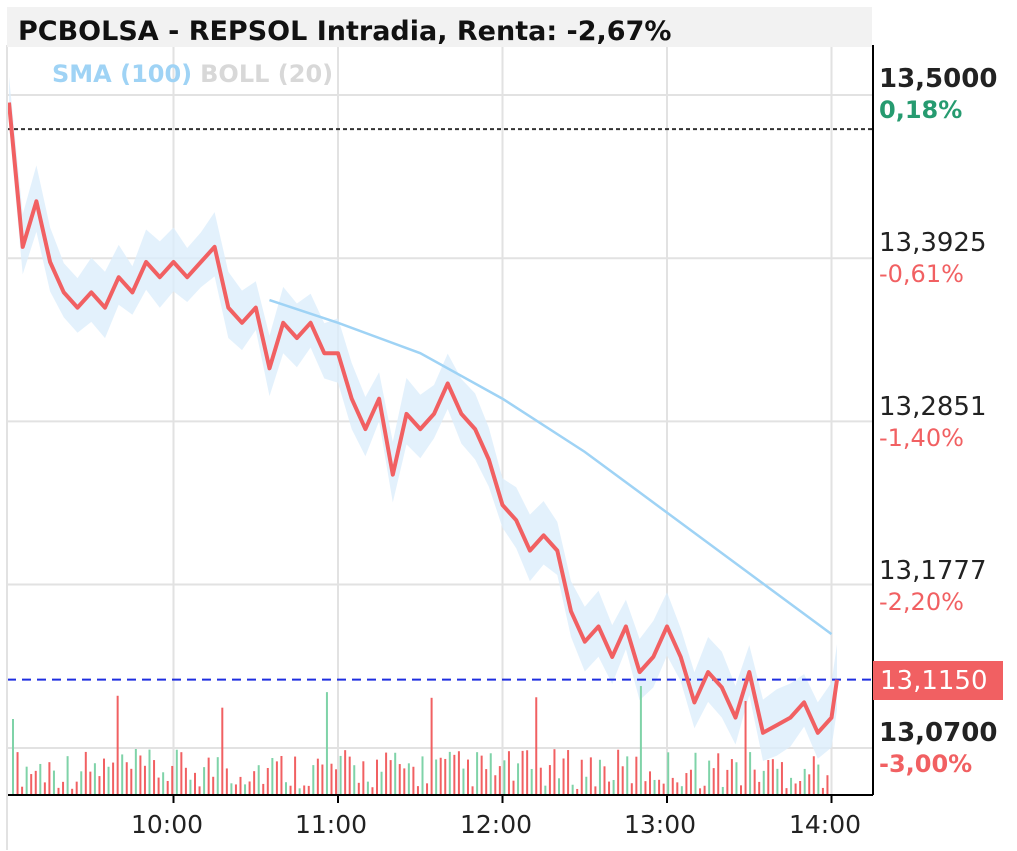 This screenshot has height=851, width=1017. Describe the element at coordinates (196, 74) in the screenshot. I see `legend: SMA (100) BOLL (20)` at that location.